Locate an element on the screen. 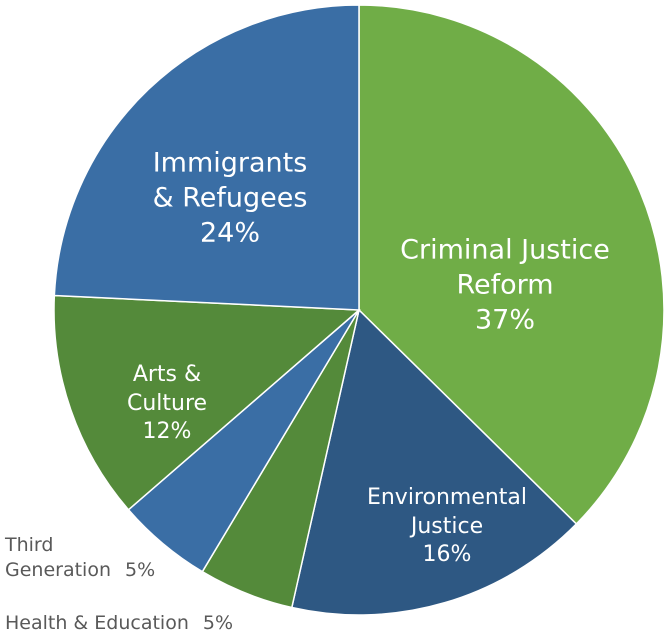  category-label: Criminal Justice Reform is located at coordinates (505, 267).